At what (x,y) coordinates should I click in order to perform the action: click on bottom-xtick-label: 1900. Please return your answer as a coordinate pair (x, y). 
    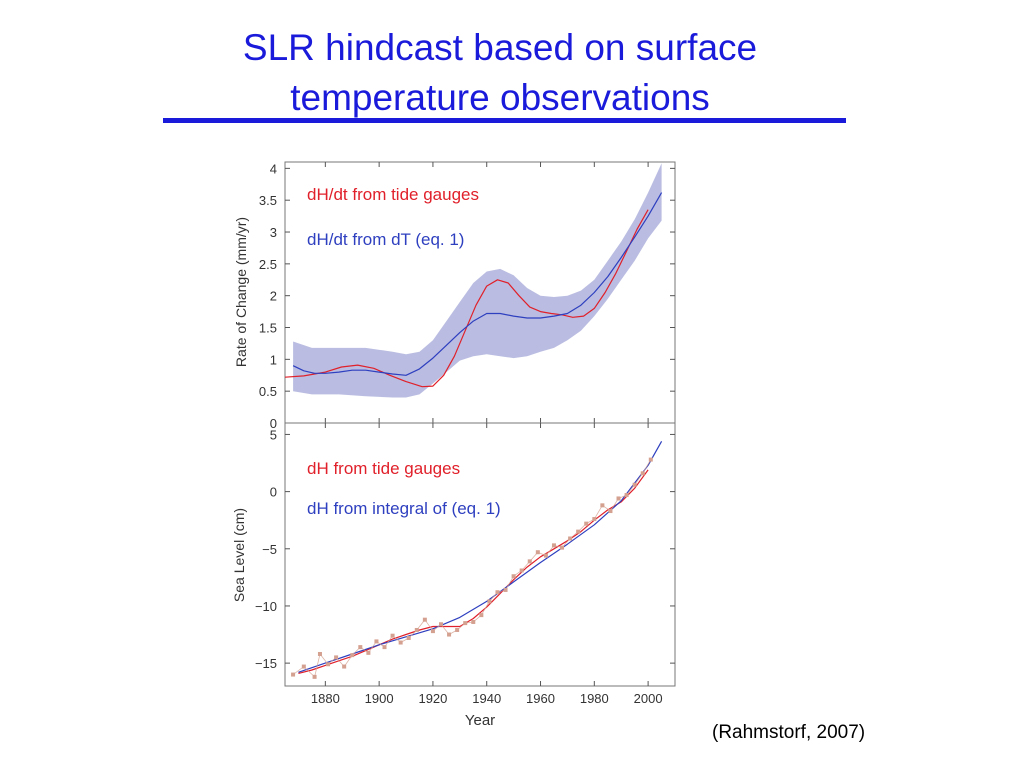
    Looking at the image, I should click on (379, 698).